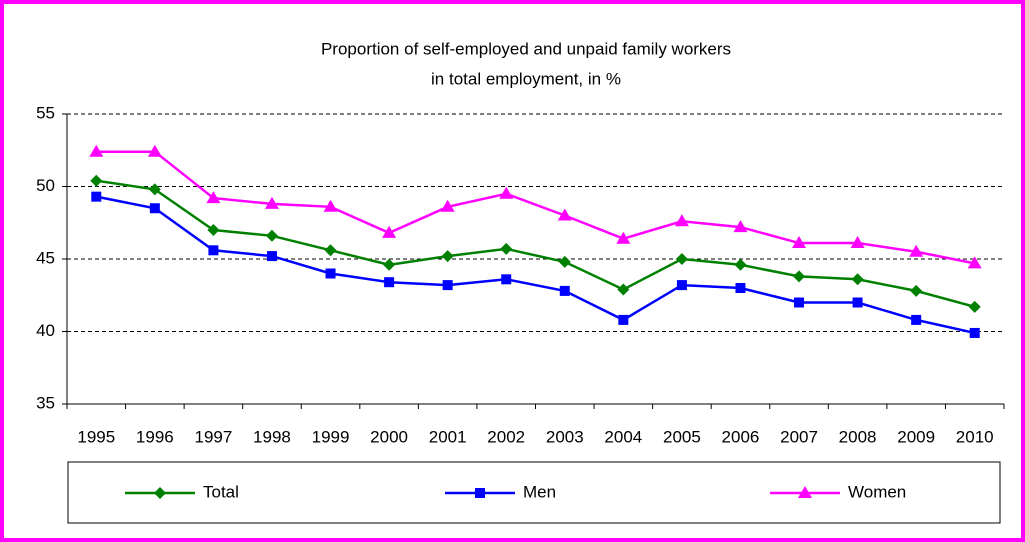 The width and height of the screenshot is (1025, 542). Describe the element at coordinates (623, 436) in the screenshot. I see `x-tick-label: 2004` at that location.